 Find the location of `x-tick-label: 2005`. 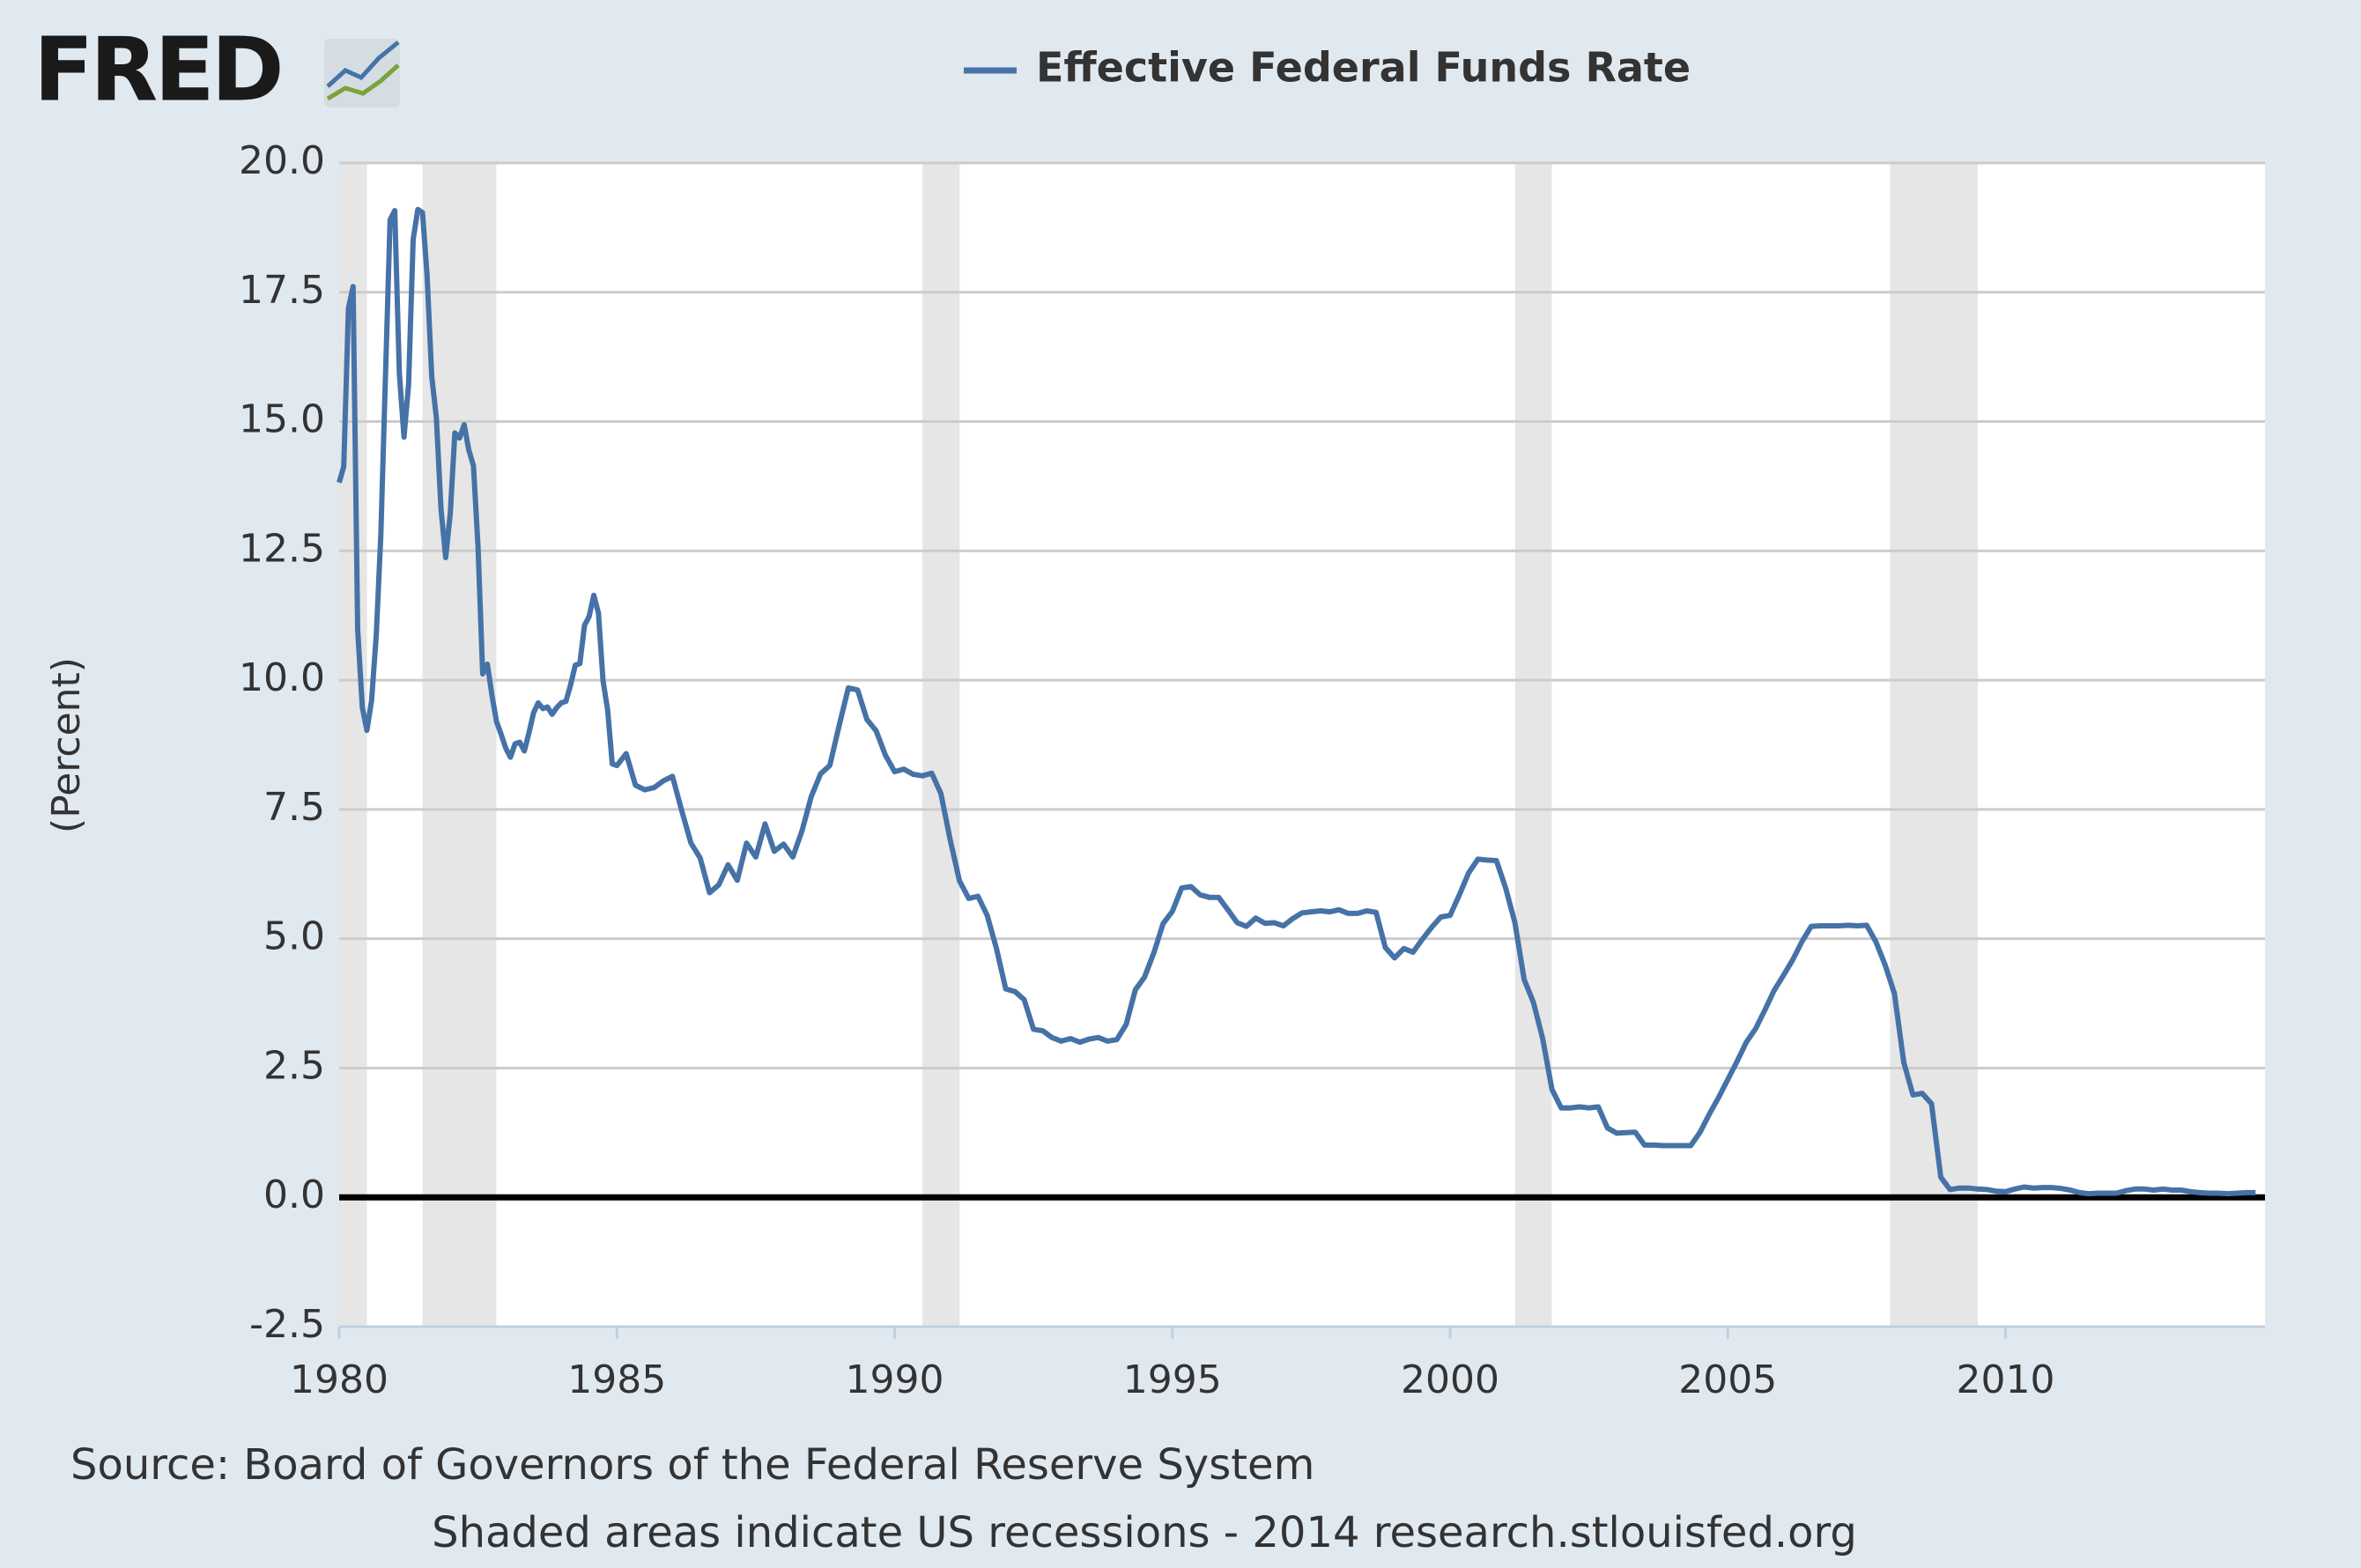

x-tick-label: 2005 is located at coordinates (1727, 1379).